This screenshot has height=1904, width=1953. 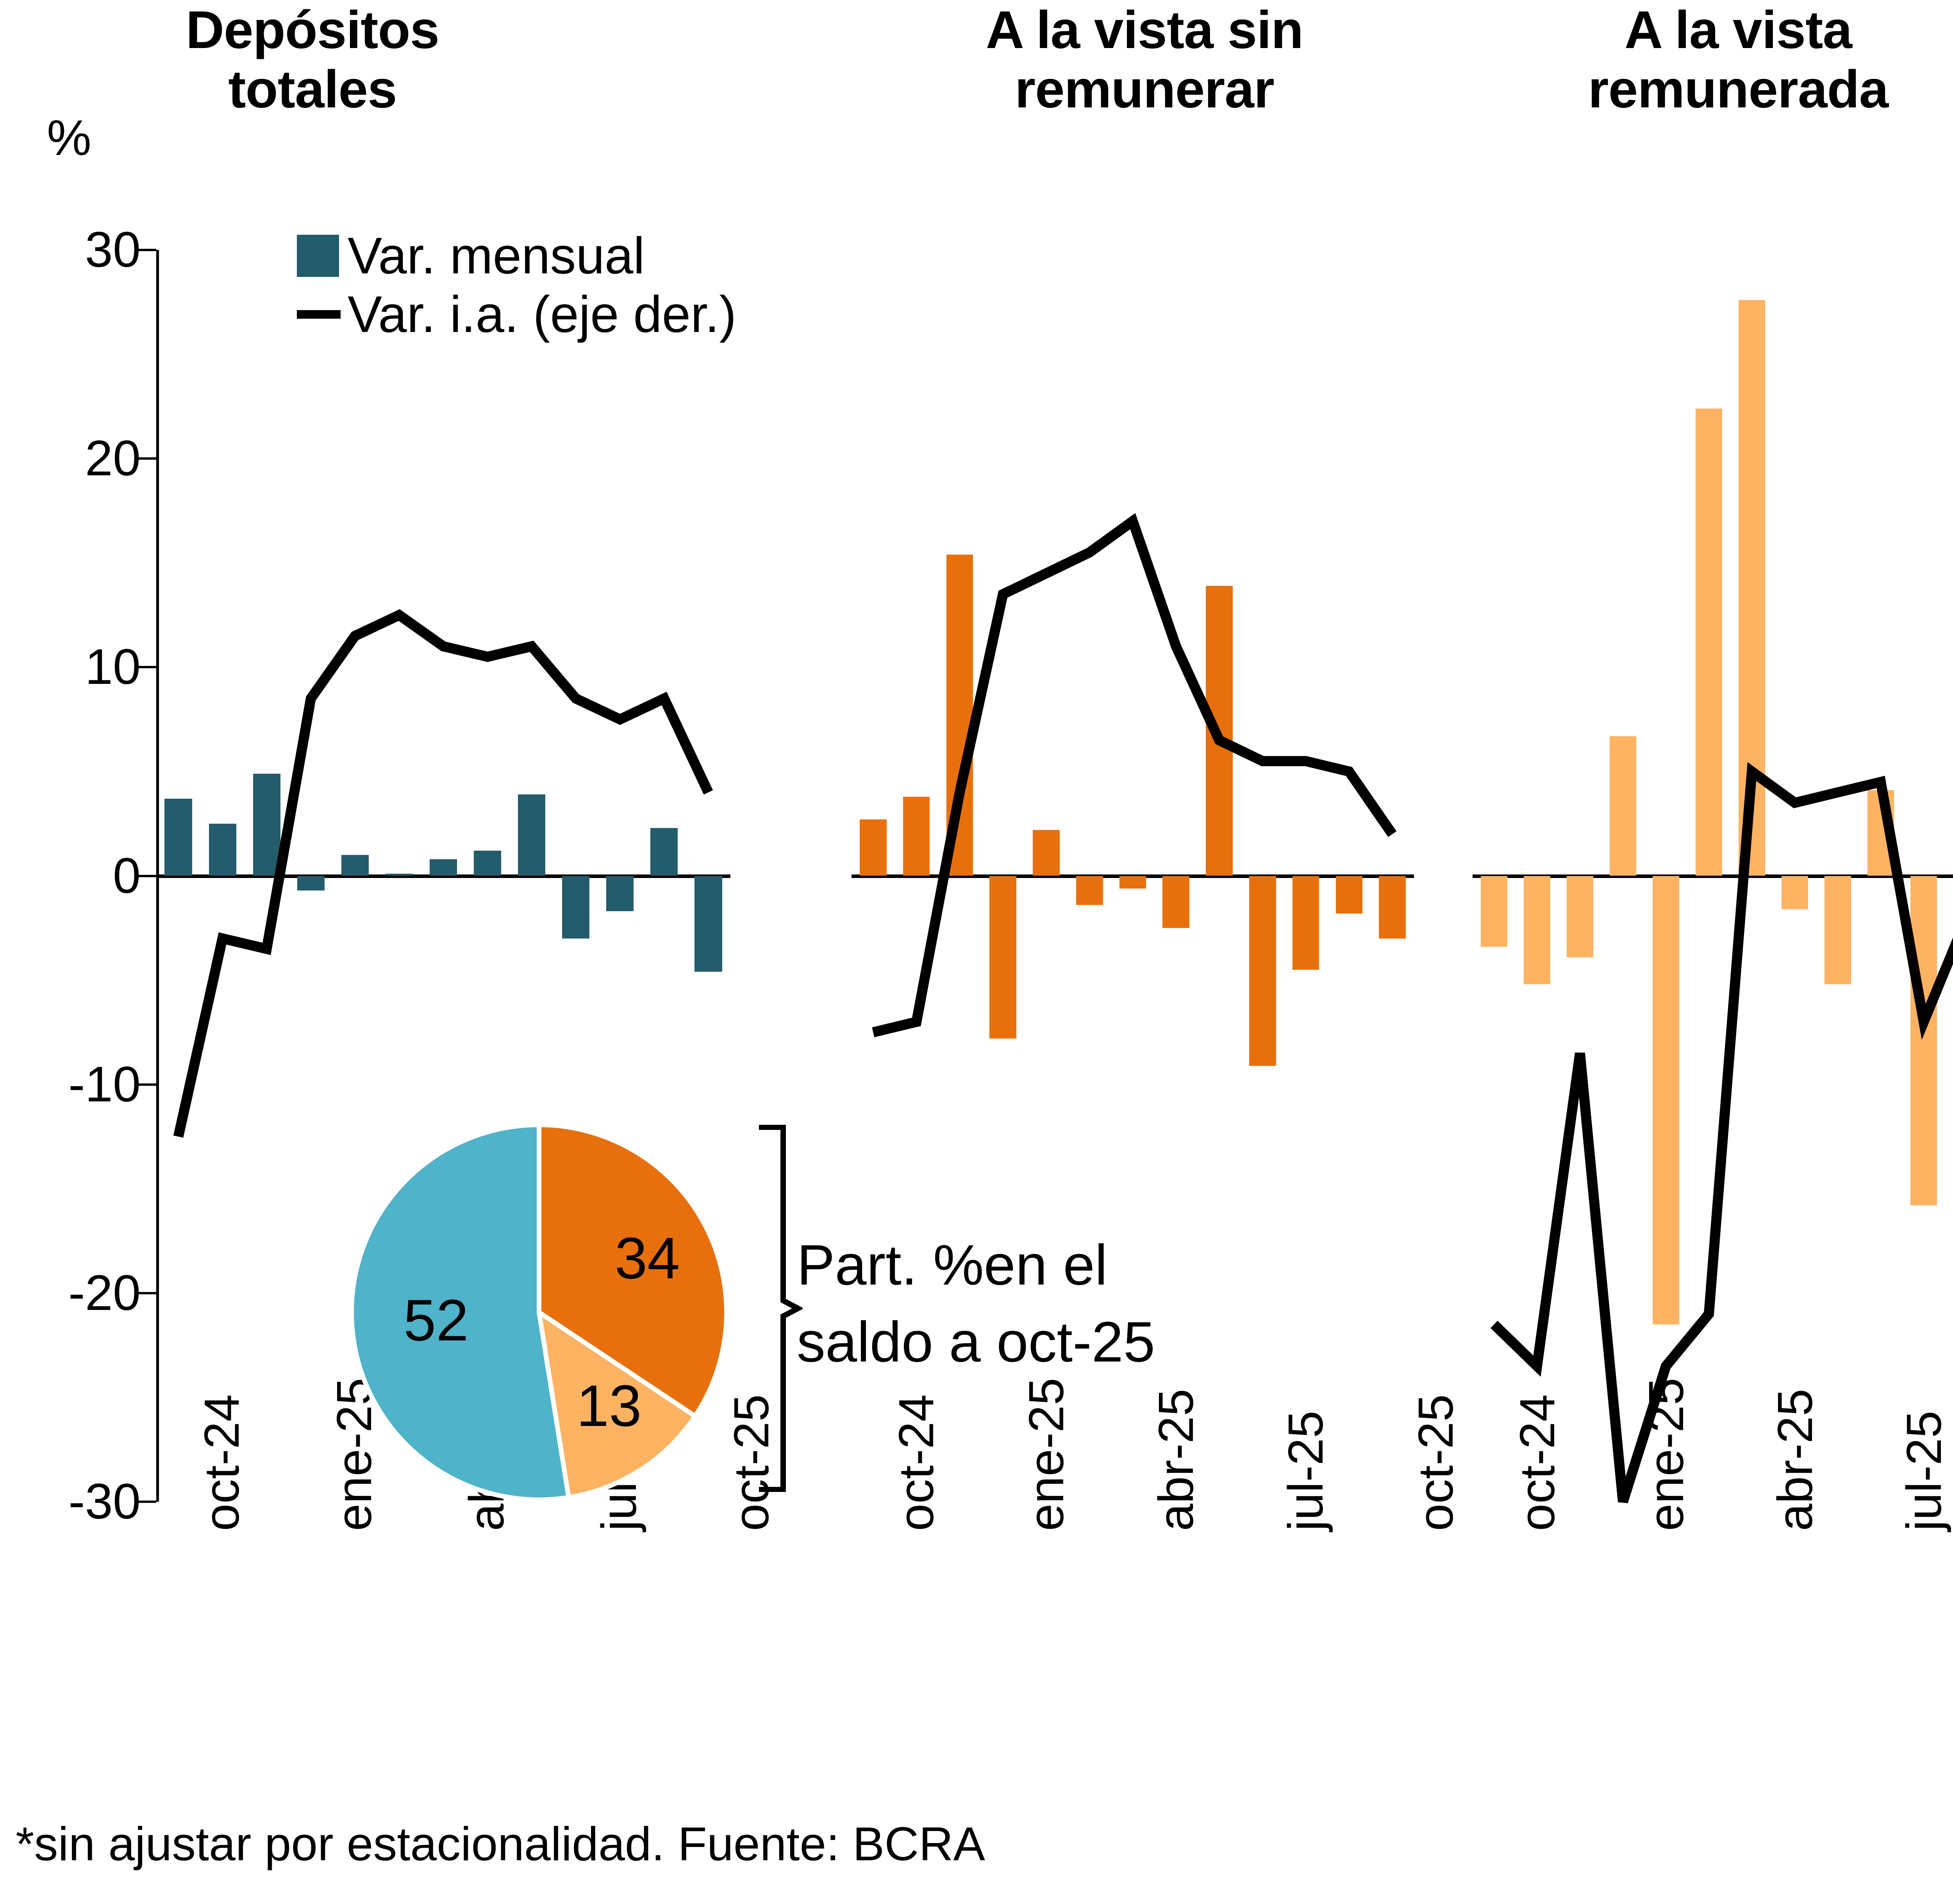 I want to click on left-tick--10: -10, so click(x=104, y=1084).